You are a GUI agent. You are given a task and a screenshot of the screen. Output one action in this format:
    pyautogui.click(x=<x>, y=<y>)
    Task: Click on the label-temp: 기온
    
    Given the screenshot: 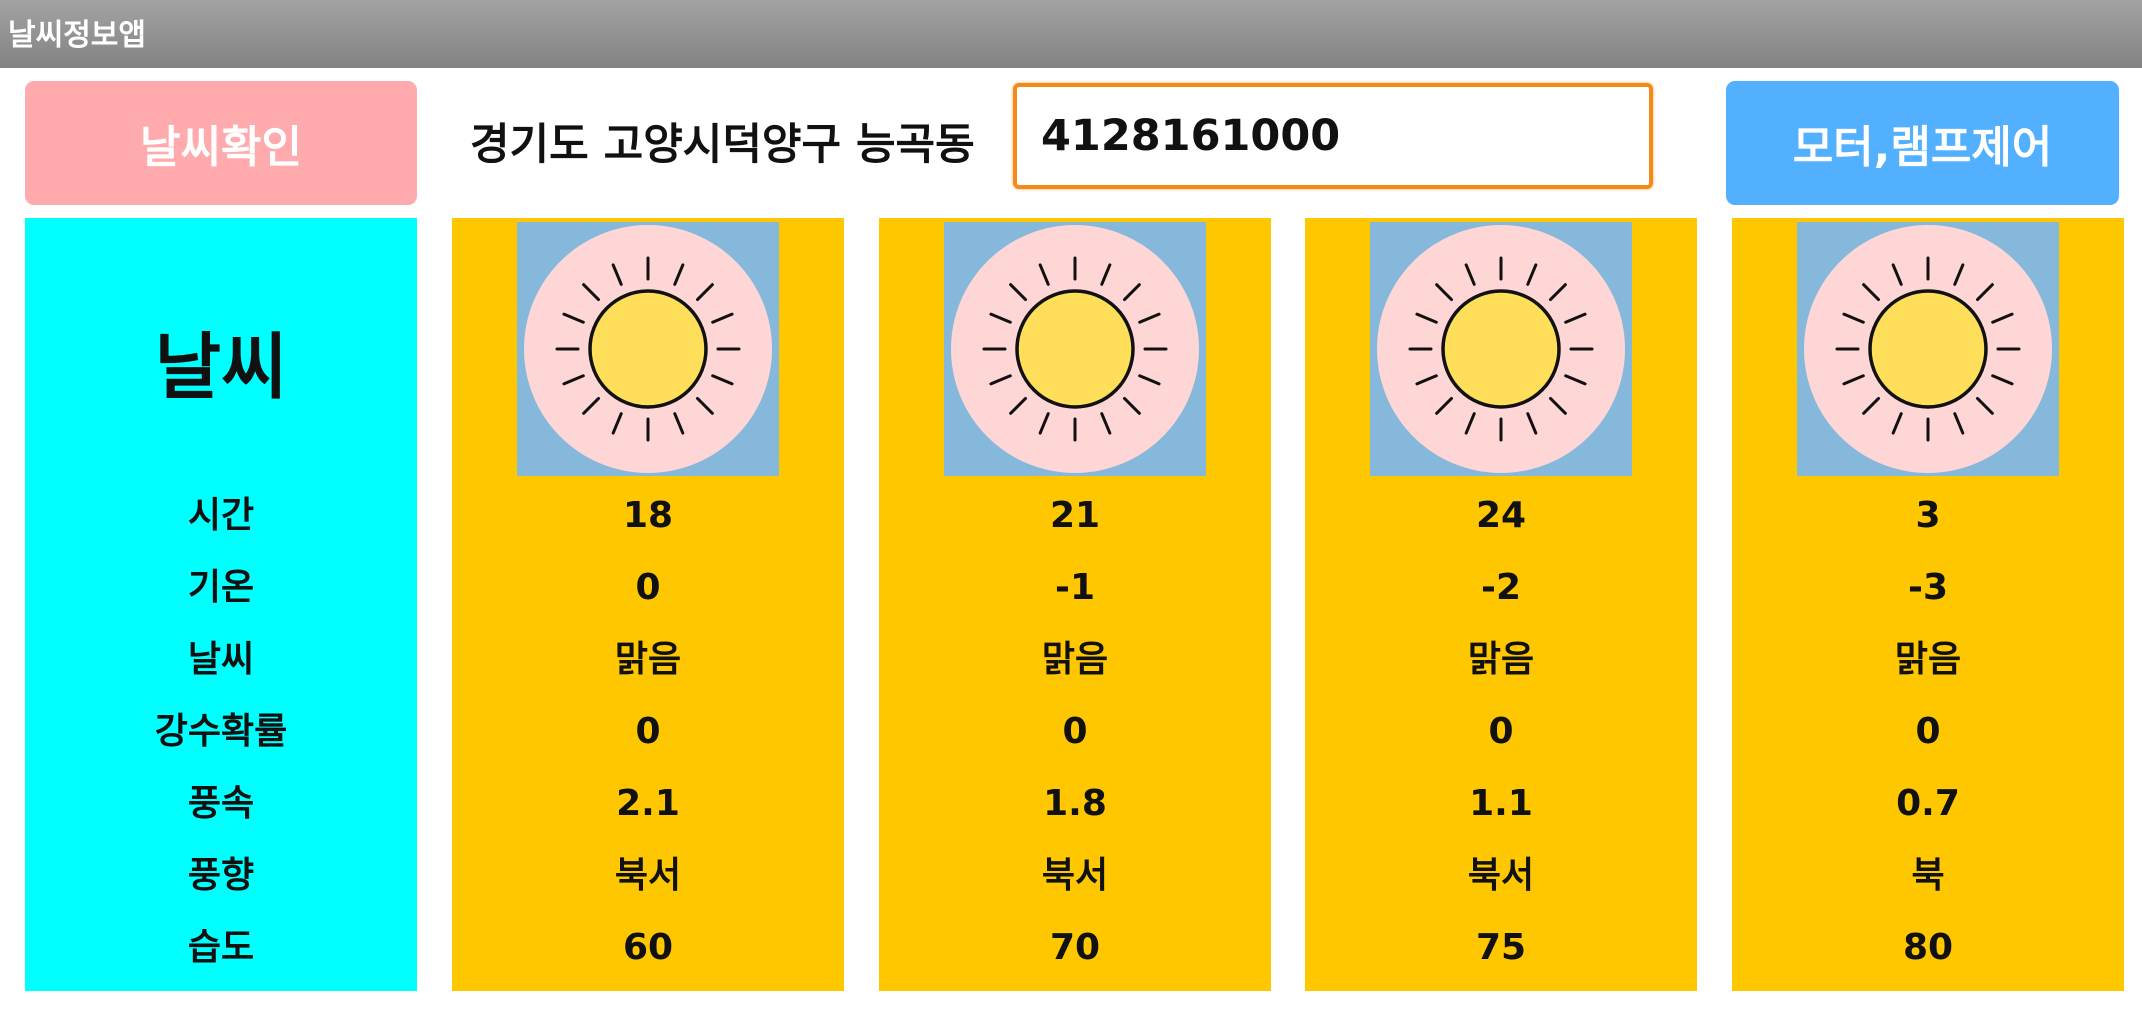 What is the action you would take?
    pyautogui.click(x=221, y=587)
    